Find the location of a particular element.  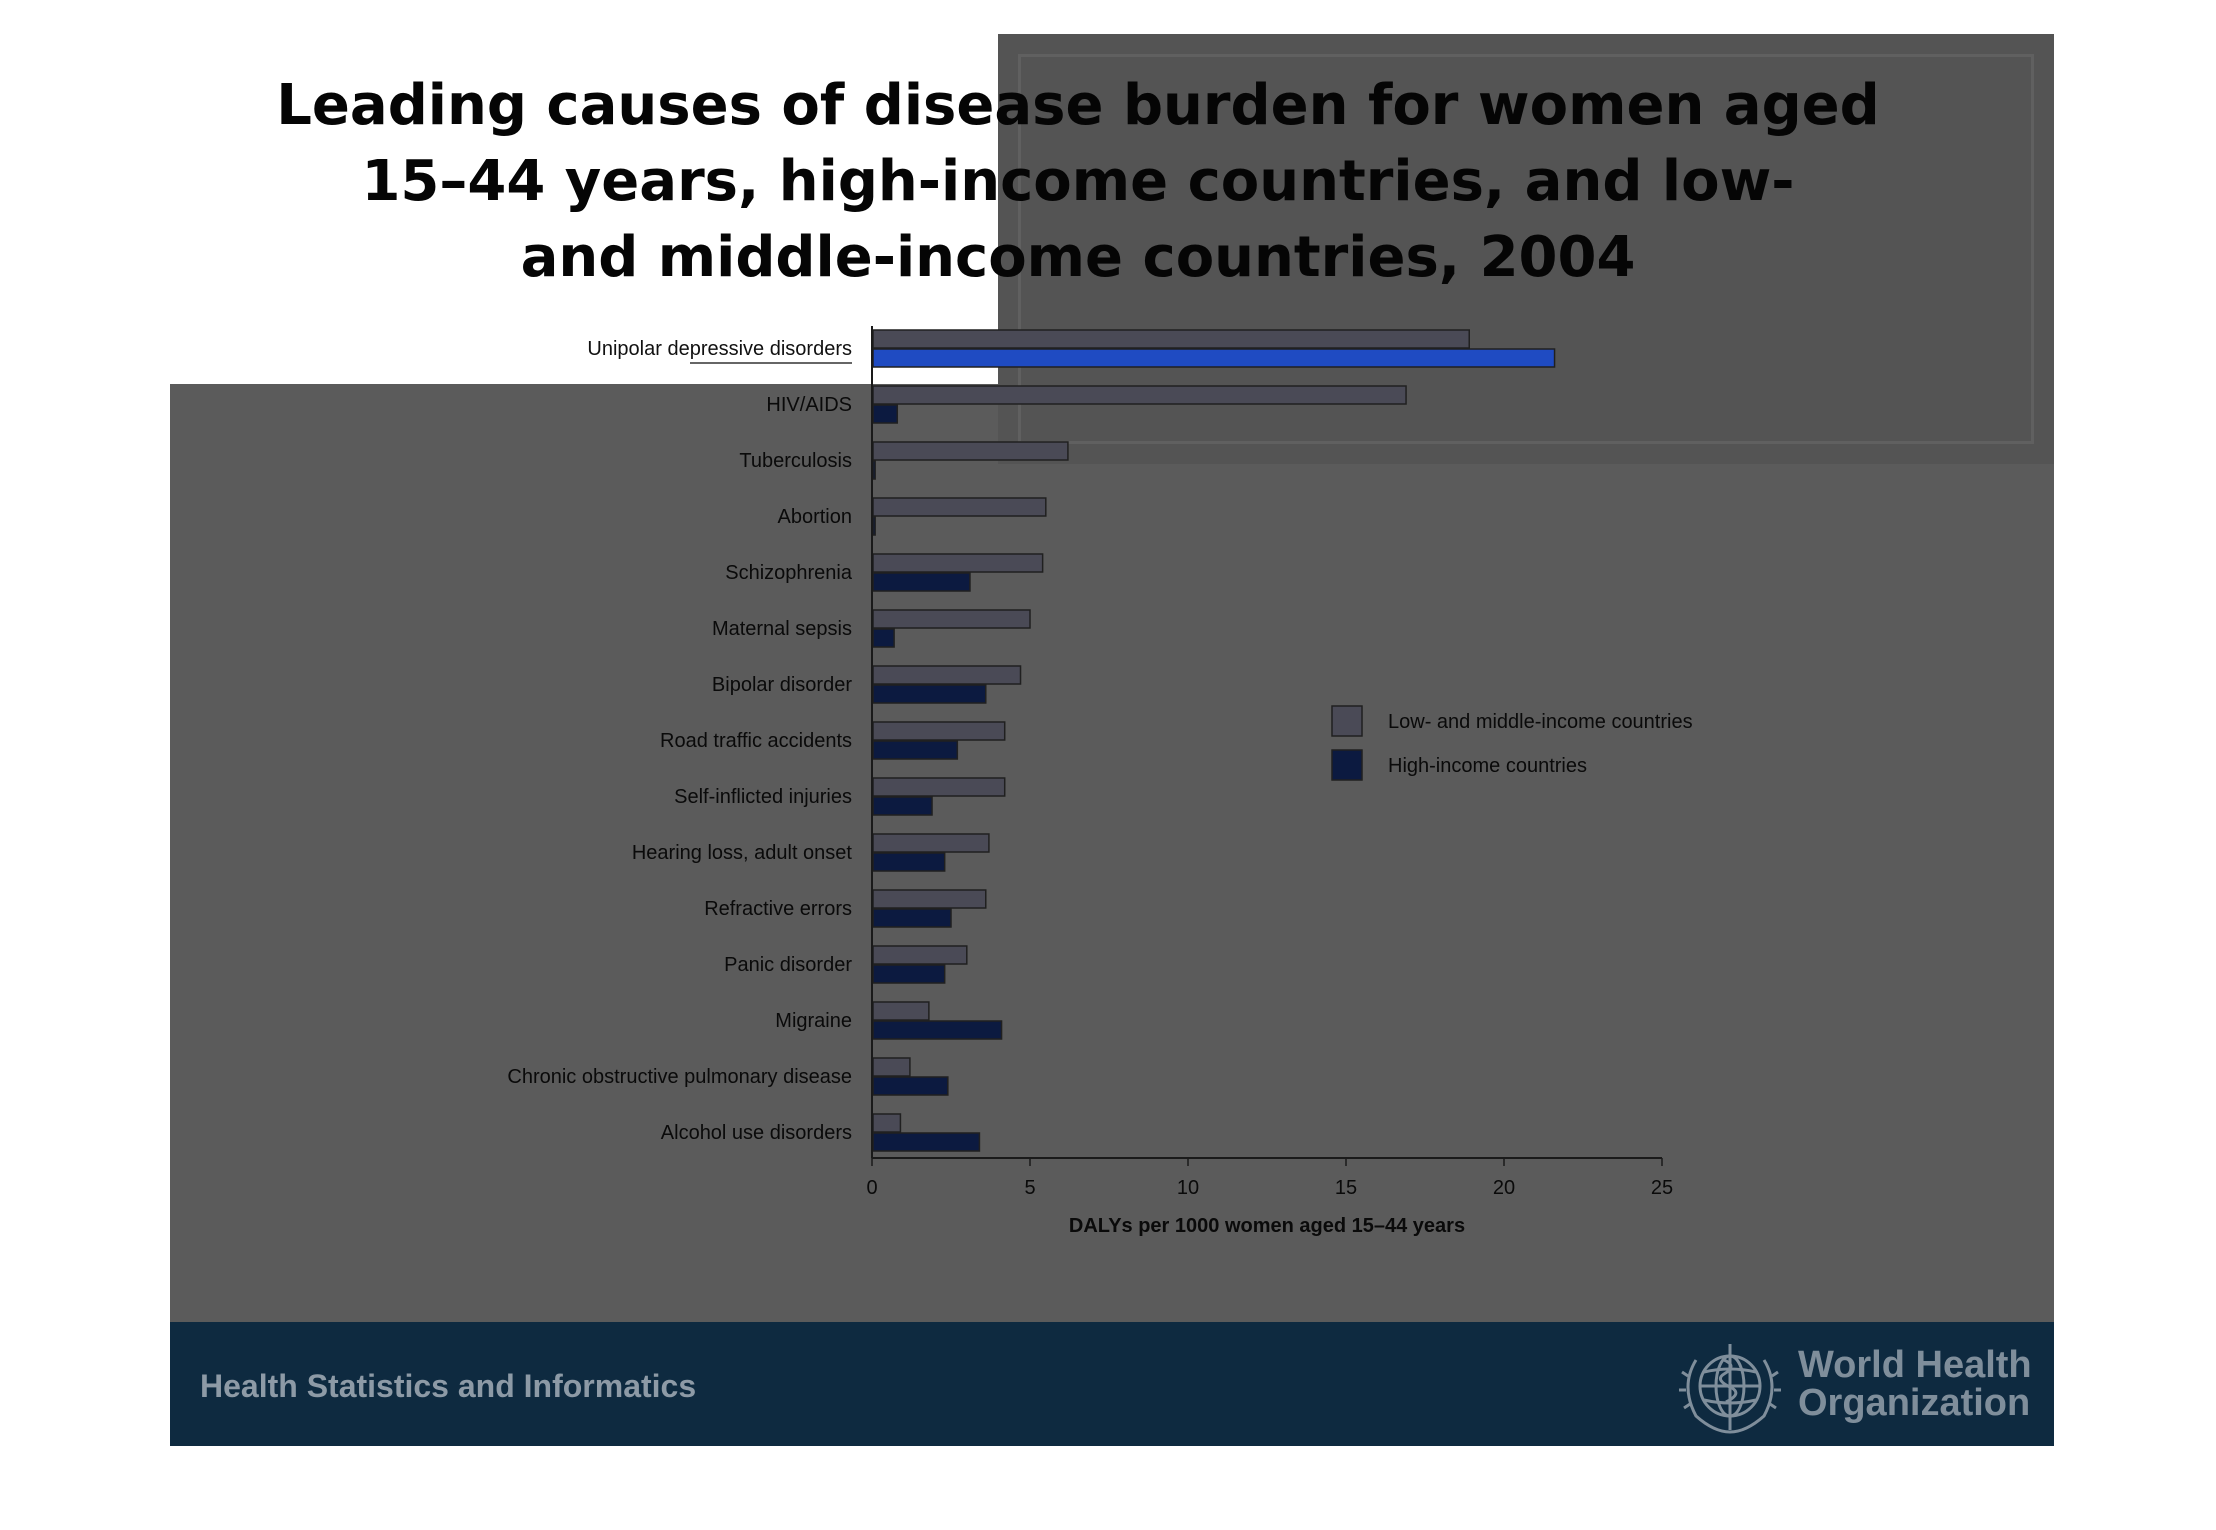

x-tick-label: 10 is located at coordinates (1188, 1188).